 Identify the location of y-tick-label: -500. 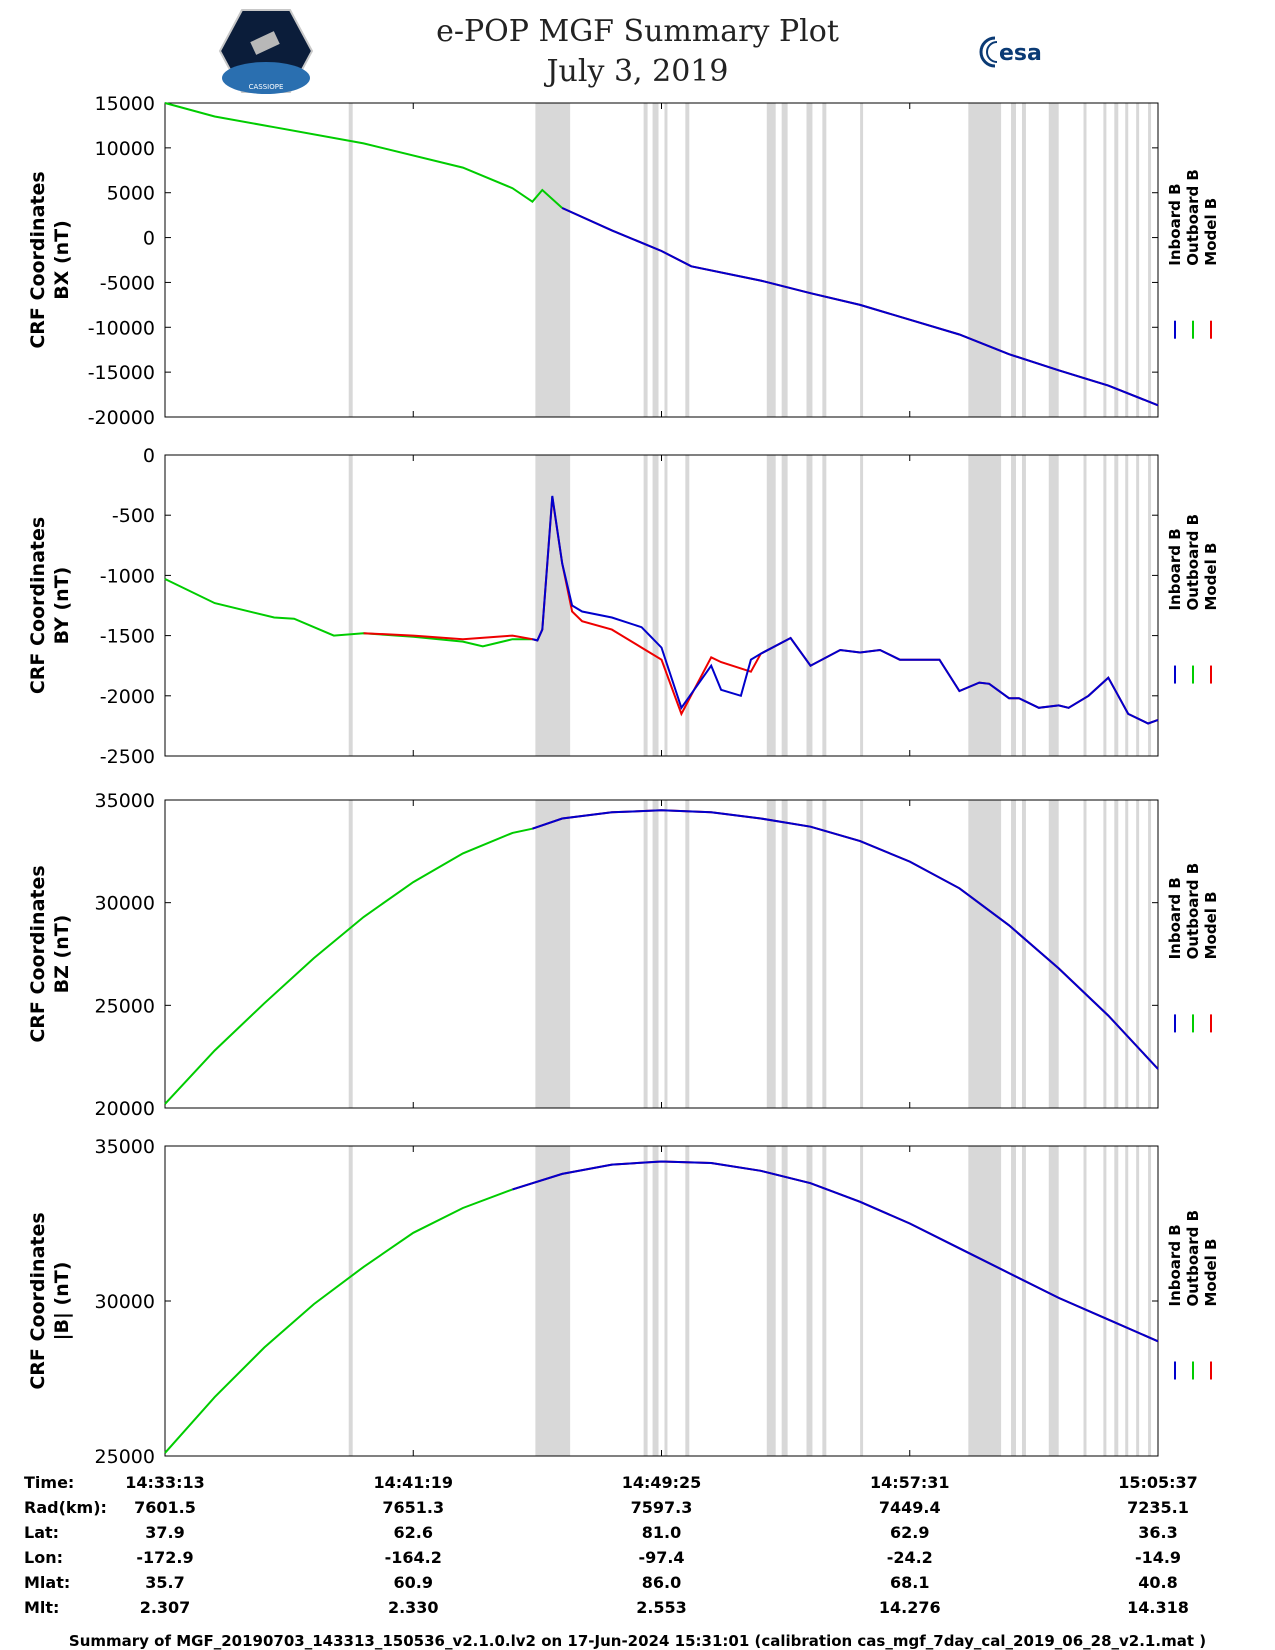
(133, 516).